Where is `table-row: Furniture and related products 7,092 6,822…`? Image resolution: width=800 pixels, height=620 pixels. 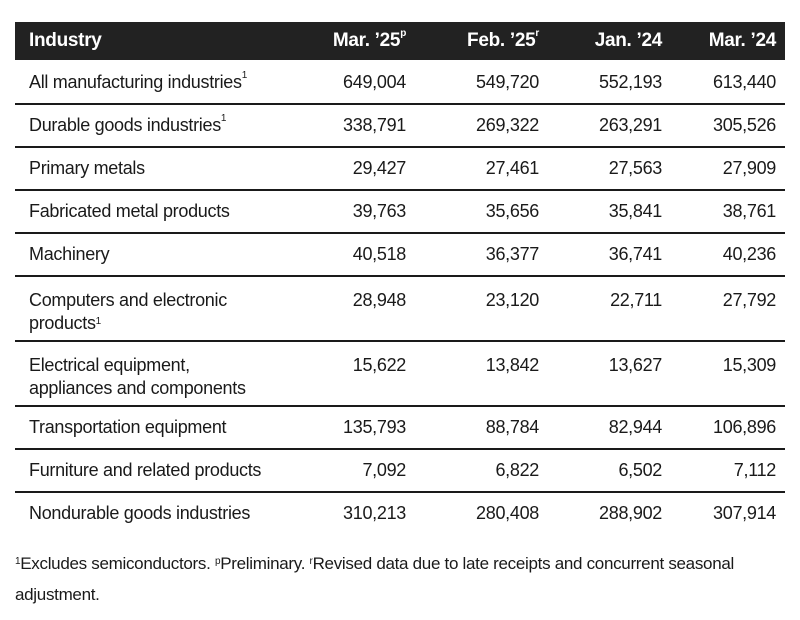
table-row: Furniture and related products 7,092 6,822… is located at coordinates (400, 471).